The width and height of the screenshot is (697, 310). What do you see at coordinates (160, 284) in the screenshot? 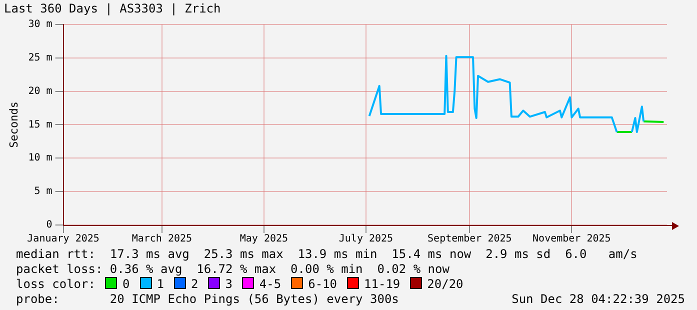
I see `legend-label: 1` at bounding box center [160, 284].